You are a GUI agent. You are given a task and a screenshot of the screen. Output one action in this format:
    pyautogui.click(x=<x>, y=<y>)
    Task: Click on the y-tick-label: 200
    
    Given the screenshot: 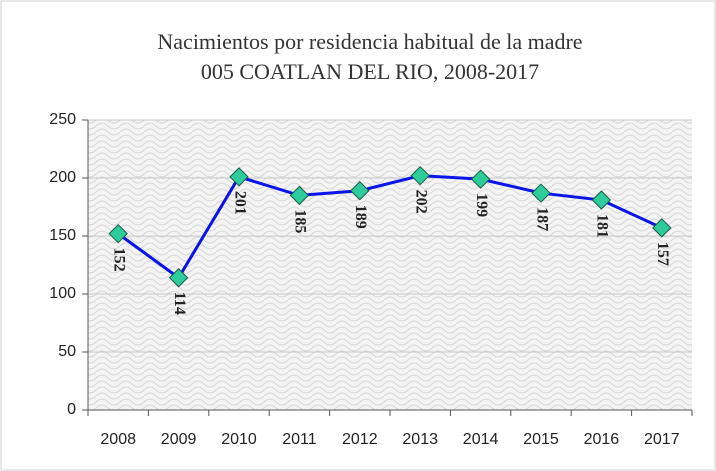 What is the action you would take?
    pyautogui.click(x=62, y=177)
    